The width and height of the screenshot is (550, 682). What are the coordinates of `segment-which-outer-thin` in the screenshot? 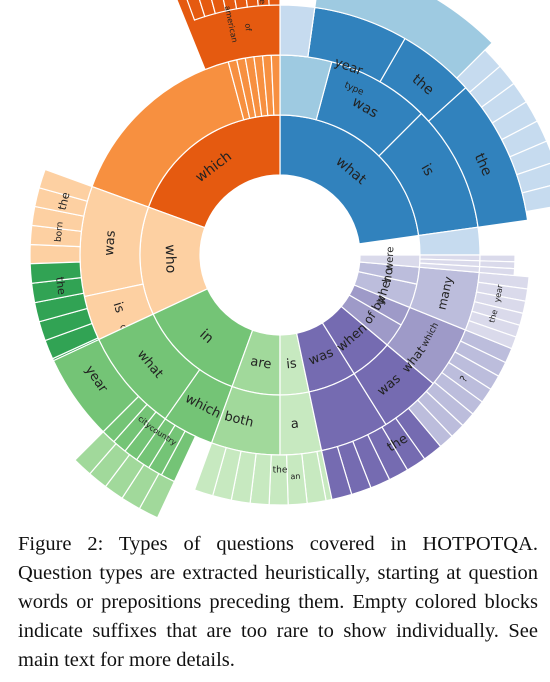 It's located at (274, 3).